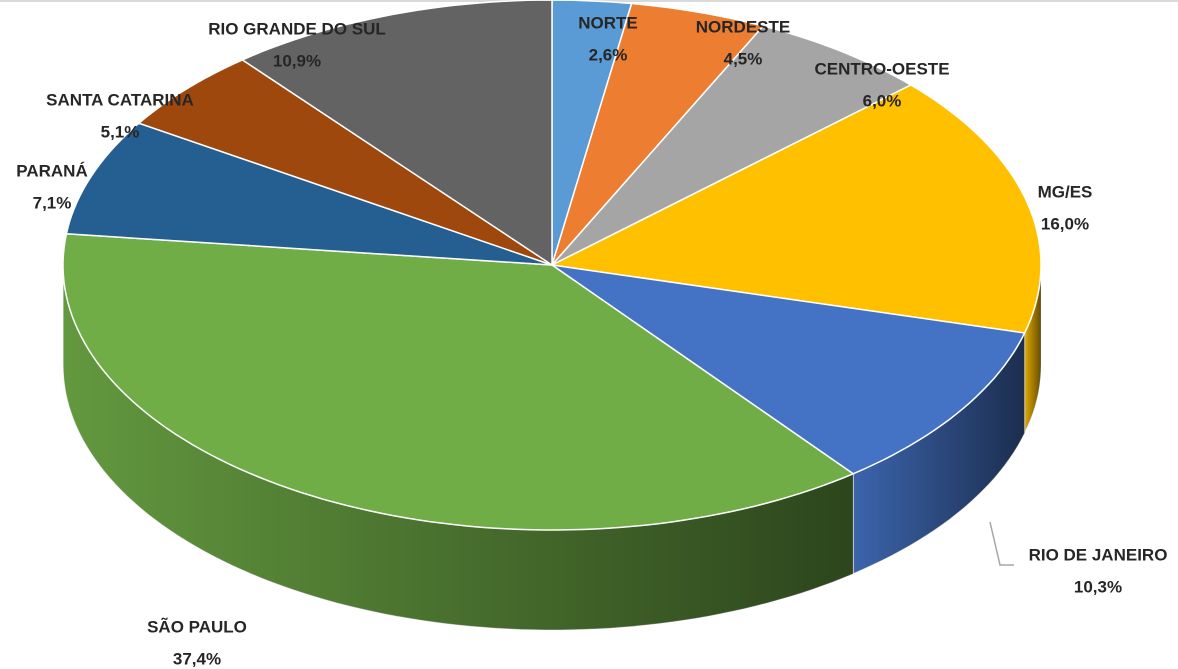  What do you see at coordinates (743, 26) in the screenshot?
I see `slice-label: NORDESTE` at bounding box center [743, 26].